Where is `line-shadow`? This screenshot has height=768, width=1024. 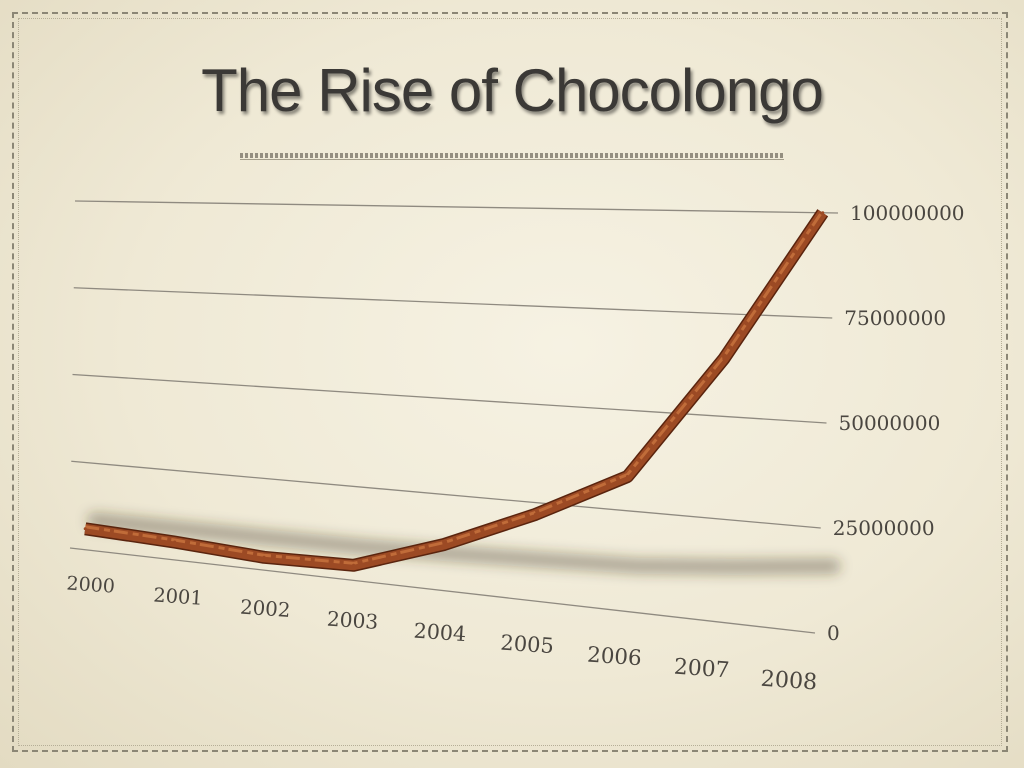
line-shadow is located at coordinates (464, 543).